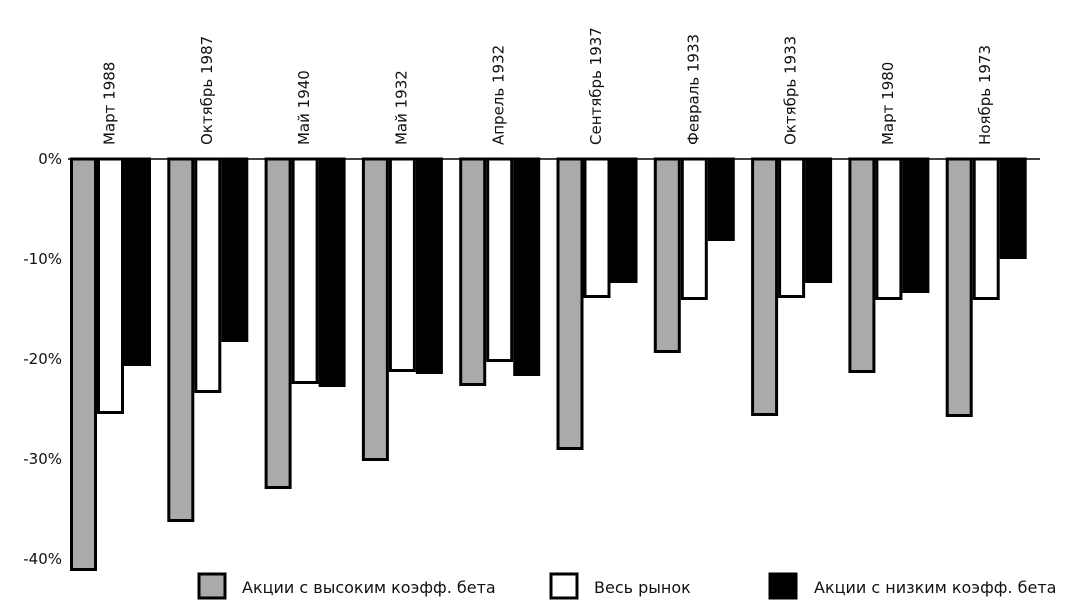 The height and width of the screenshot is (601, 1077). I want to click on legend-label: Акции с высоким коэфф. бета, so click(369, 587).